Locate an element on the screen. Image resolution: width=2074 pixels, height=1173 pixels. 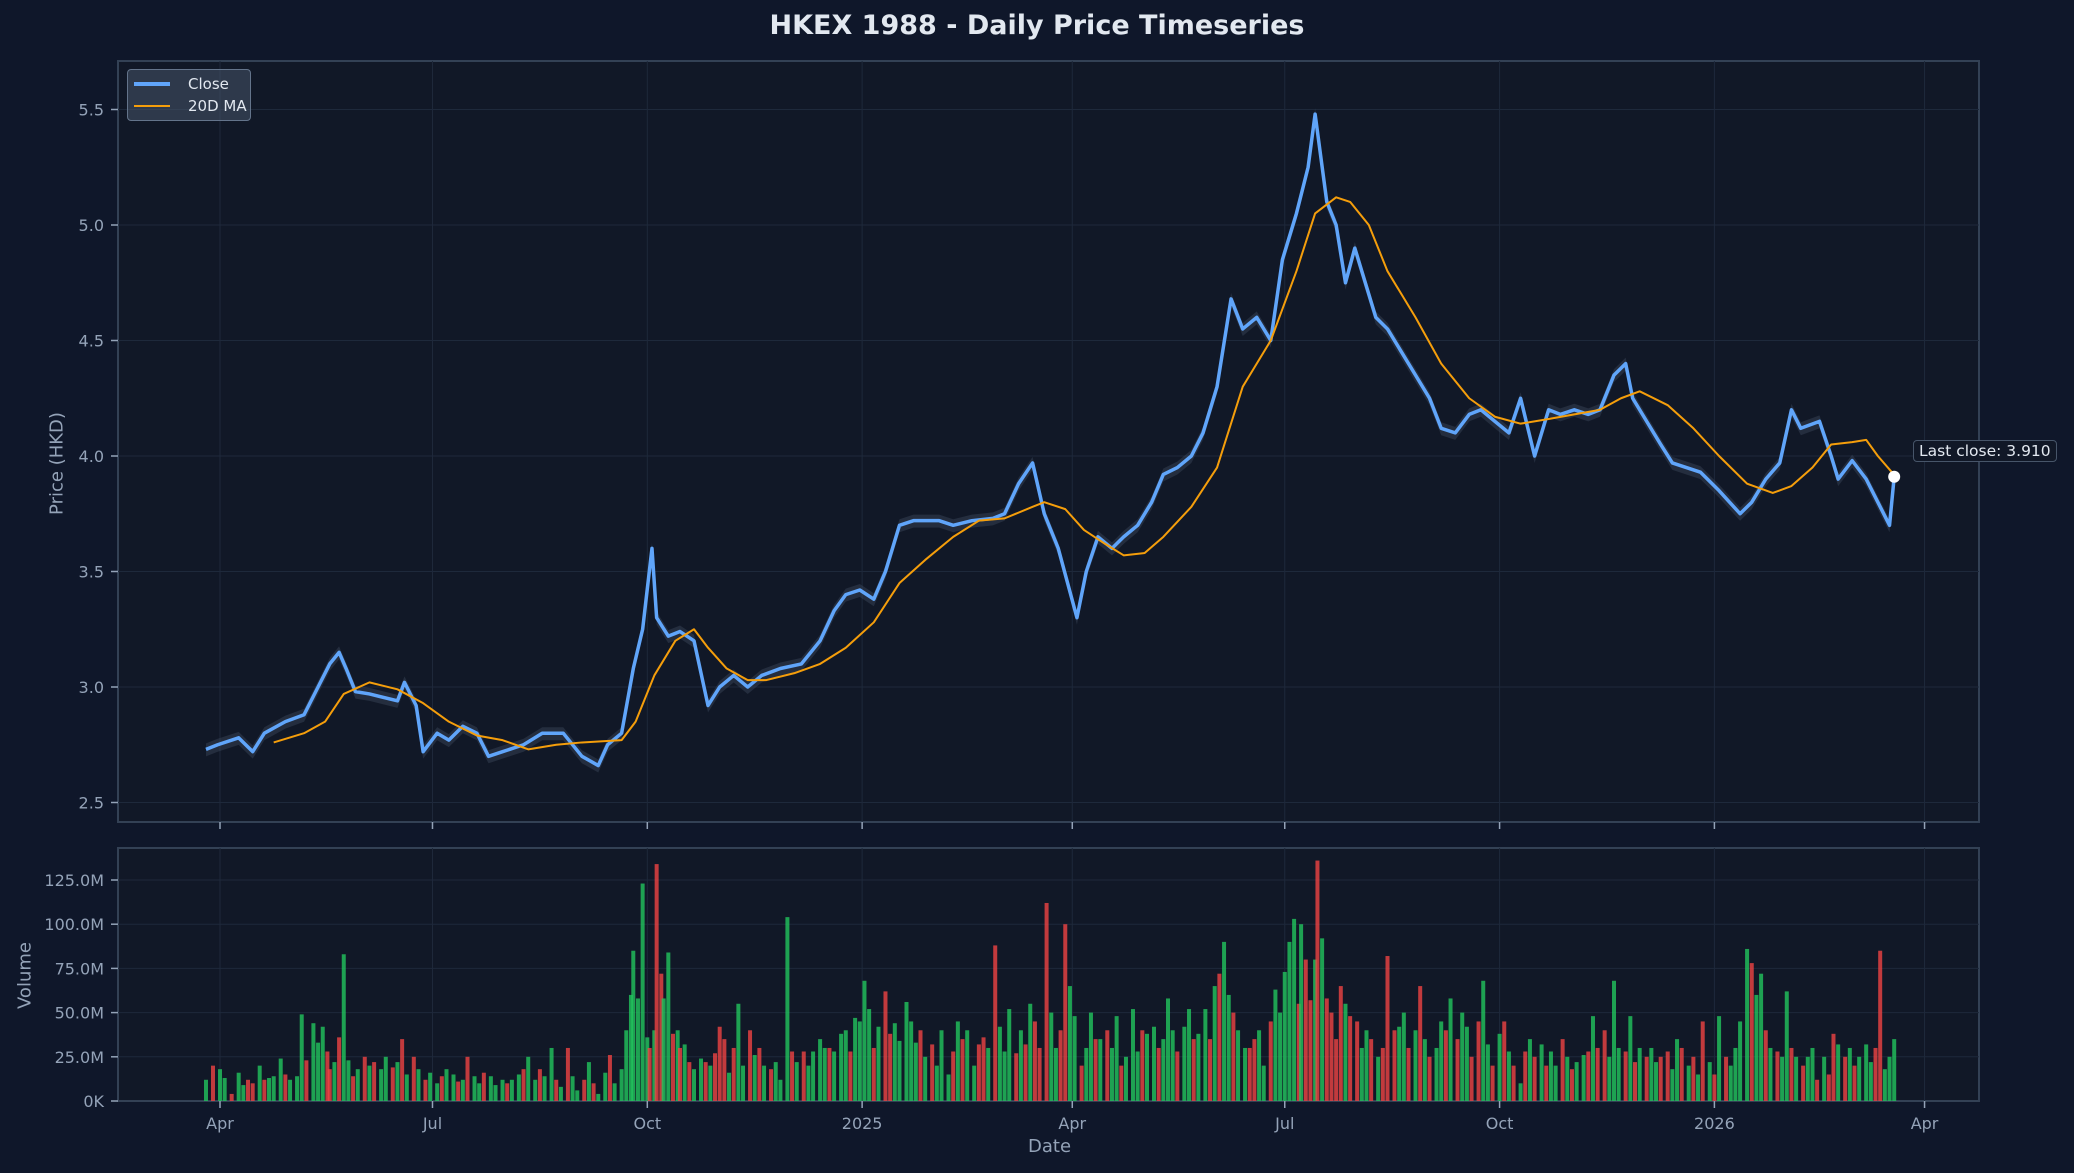
legend-label-ma: 20D MA is located at coordinates (217, 106).